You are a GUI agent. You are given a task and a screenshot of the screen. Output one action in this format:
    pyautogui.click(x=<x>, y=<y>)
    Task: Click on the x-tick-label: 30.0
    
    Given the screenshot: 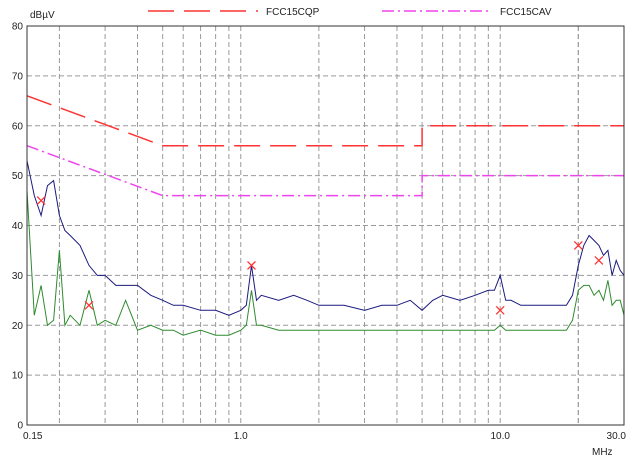 What is the action you would take?
    pyautogui.click(x=617, y=436)
    